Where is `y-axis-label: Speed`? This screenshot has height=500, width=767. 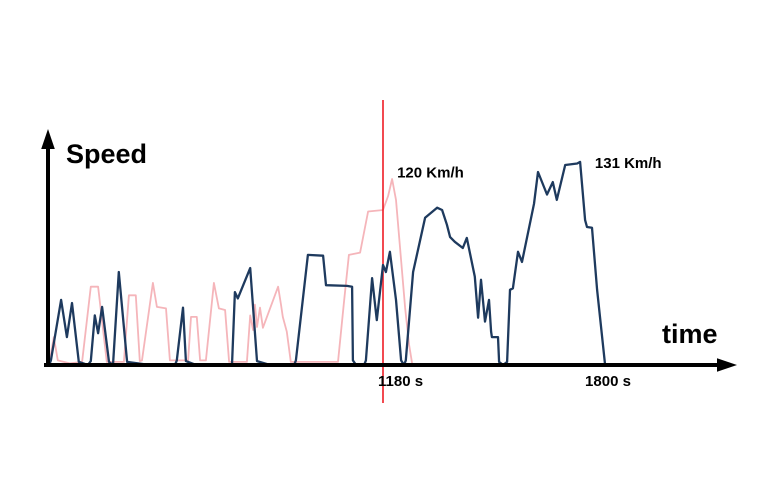
y-axis-label: Speed is located at coordinates (106, 154).